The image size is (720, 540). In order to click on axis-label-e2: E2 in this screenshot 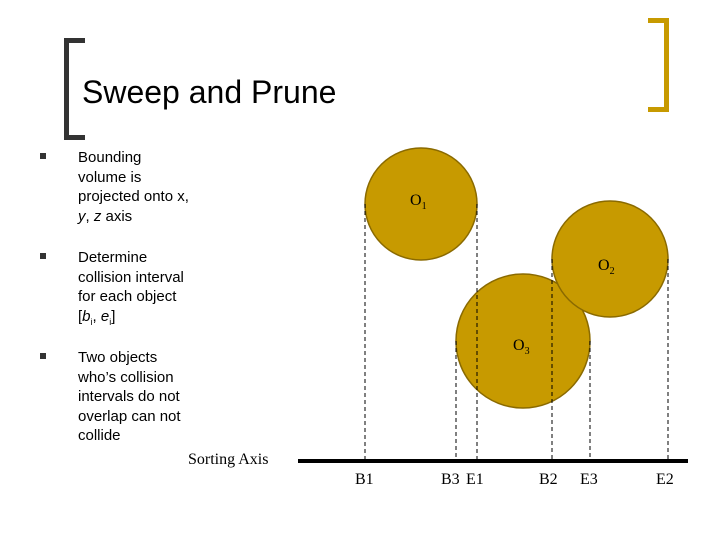, I will do `click(665, 479)`.